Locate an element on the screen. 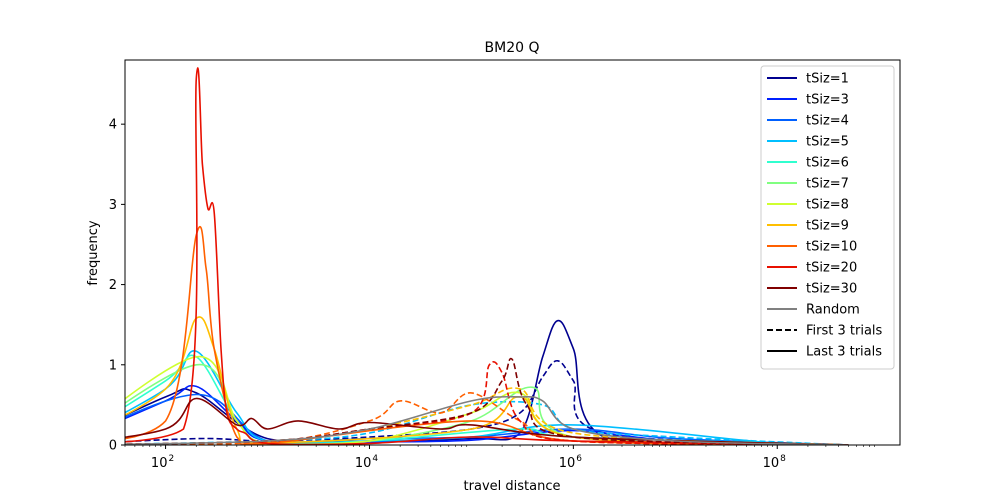 This screenshot has width=1000, height=500. y-tick-label: 0 is located at coordinates (113, 446).